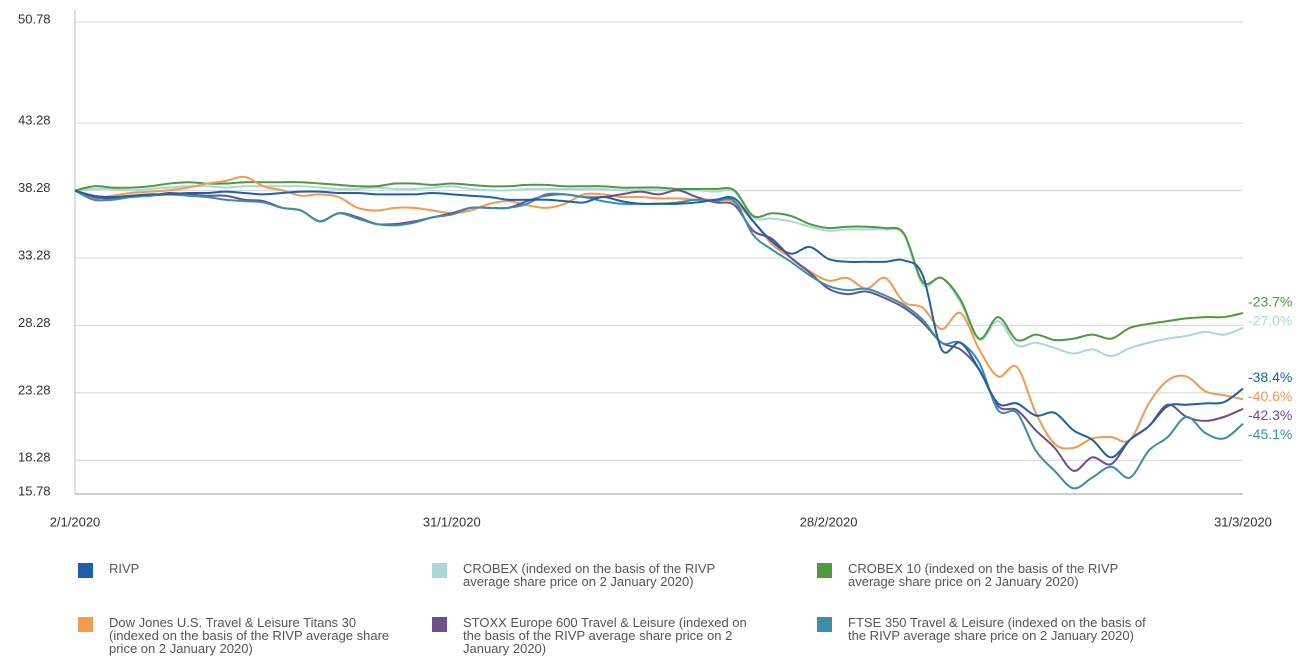 This screenshot has height=664, width=1302. What do you see at coordinates (829, 521) in the screenshot?
I see `x-tick-label: 28/2/2020` at bounding box center [829, 521].